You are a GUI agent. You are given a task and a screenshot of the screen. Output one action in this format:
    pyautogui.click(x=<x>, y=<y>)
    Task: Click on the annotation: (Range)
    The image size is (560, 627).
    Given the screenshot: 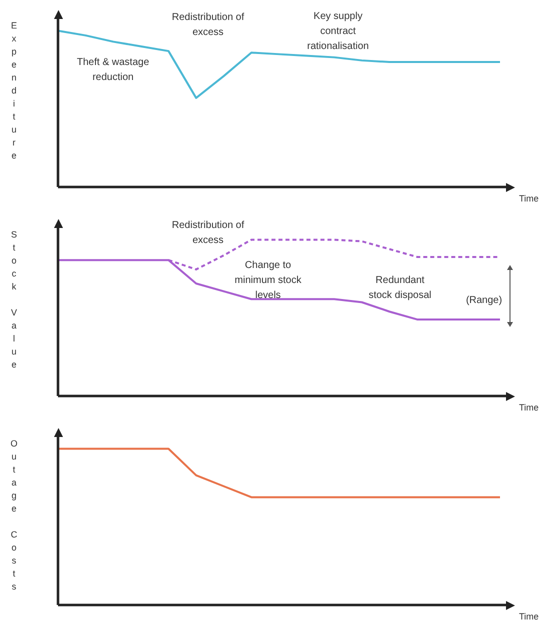 What is the action you would take?
    pyautogui.click(x=484, y=300)
    